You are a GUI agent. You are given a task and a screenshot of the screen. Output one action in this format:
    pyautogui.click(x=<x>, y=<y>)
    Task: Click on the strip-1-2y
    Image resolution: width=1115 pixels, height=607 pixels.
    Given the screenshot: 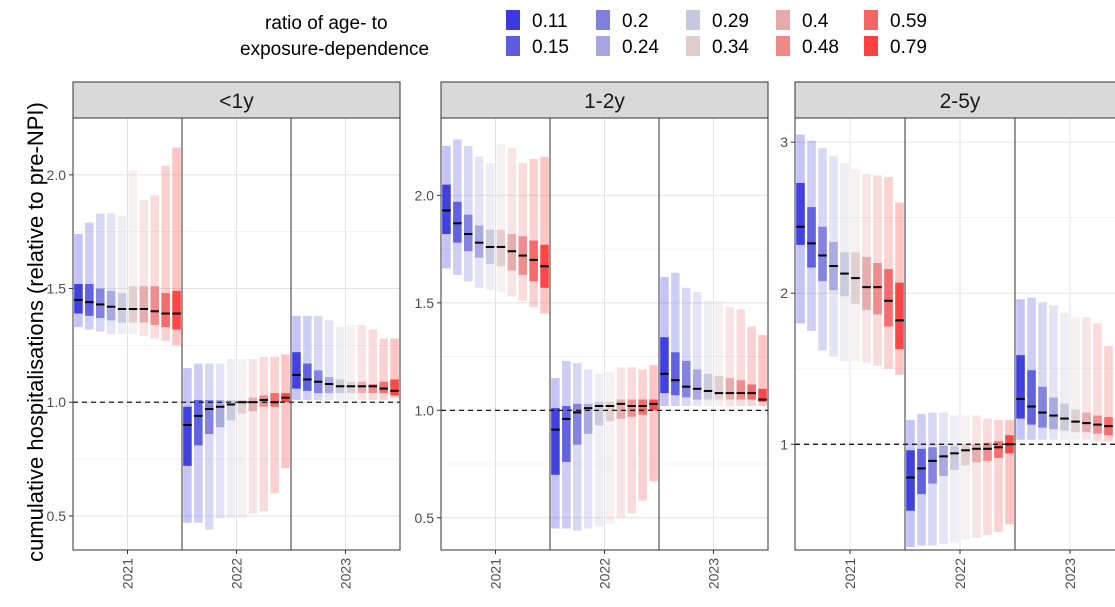 What is the action you would take?
    pyautogui.click(x=604, y=100)
    